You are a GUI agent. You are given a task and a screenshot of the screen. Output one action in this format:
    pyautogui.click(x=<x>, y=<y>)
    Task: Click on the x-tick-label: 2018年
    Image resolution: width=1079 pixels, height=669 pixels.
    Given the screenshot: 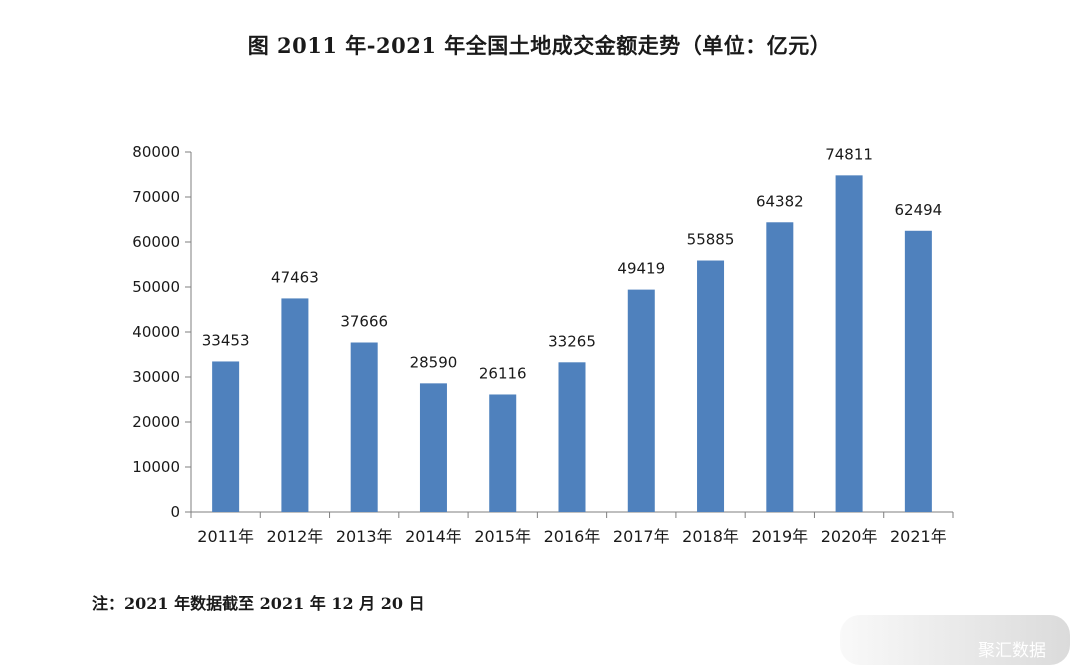 What is the action you would take?
    pyautogui.click(x=710, y=536)
    